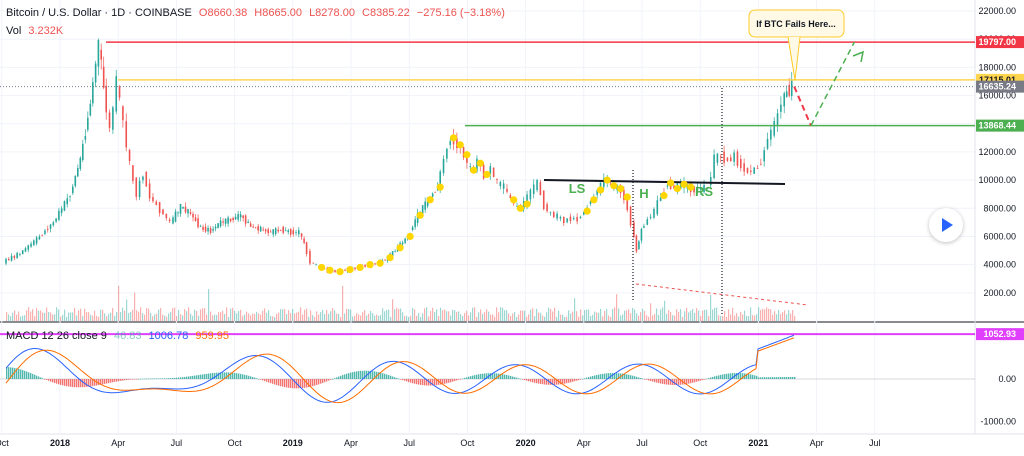 Image resolution: width=1024 pixels, height=456 pixels. What do you see at coordinates (56, 336) in the screenshot?
I see `macd-title: MACD 12 26 close 9` at bounding box center [56, 336].